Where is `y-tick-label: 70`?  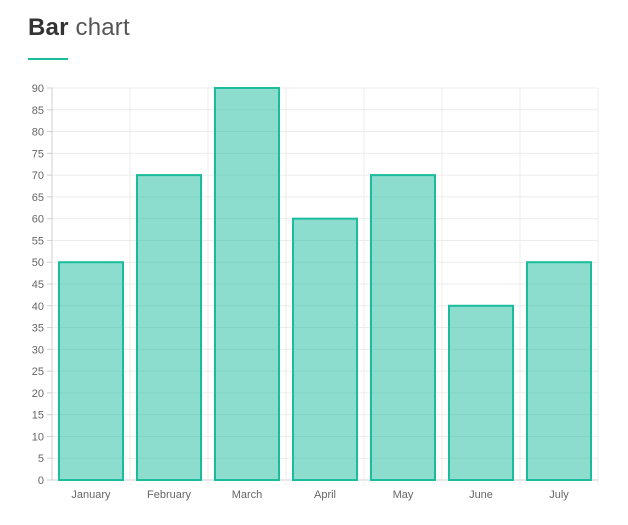 y-tick-label: 70 is located at coordinates (38, 176).